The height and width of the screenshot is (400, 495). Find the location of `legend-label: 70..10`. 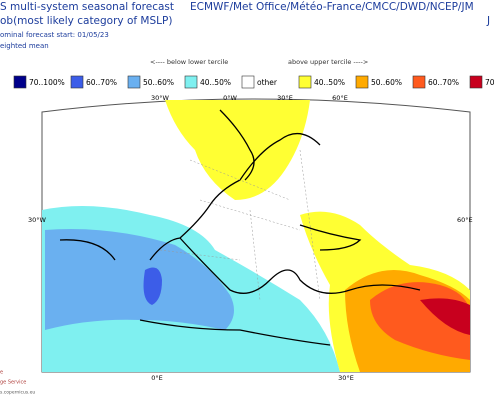

legend-label: 70..10 is located at coordinates (490, 82).